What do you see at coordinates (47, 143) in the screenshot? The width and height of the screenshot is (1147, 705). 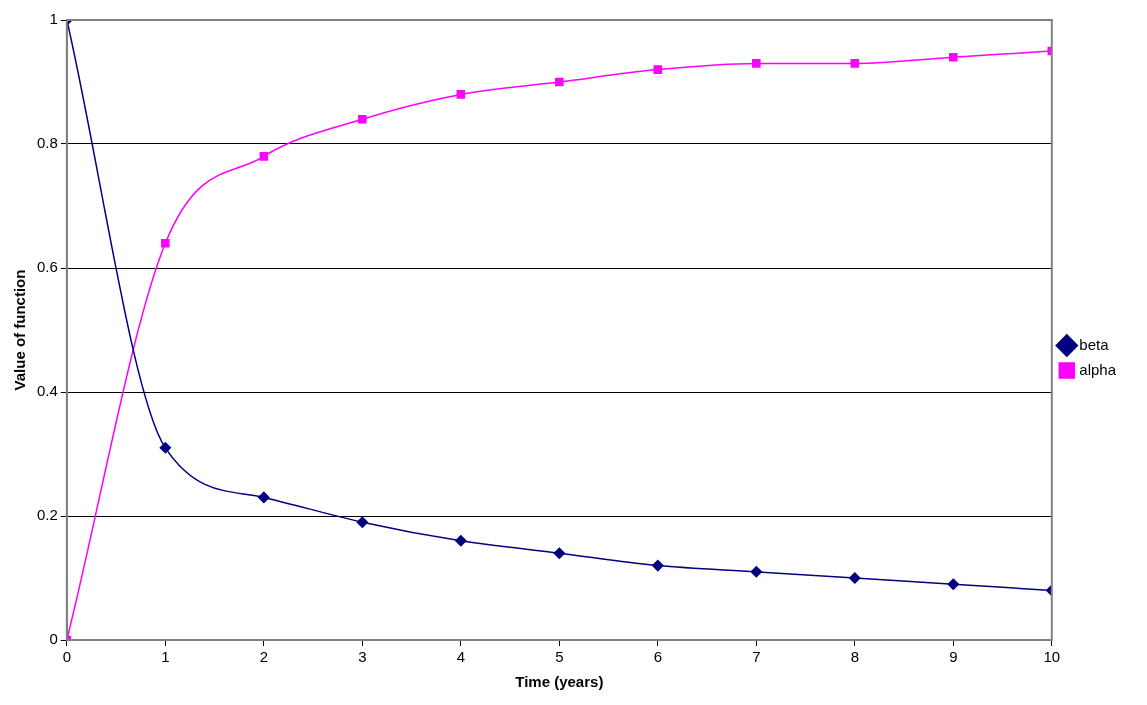 I see `y-tick-label: 0.8` at bounding box center [47, 143].